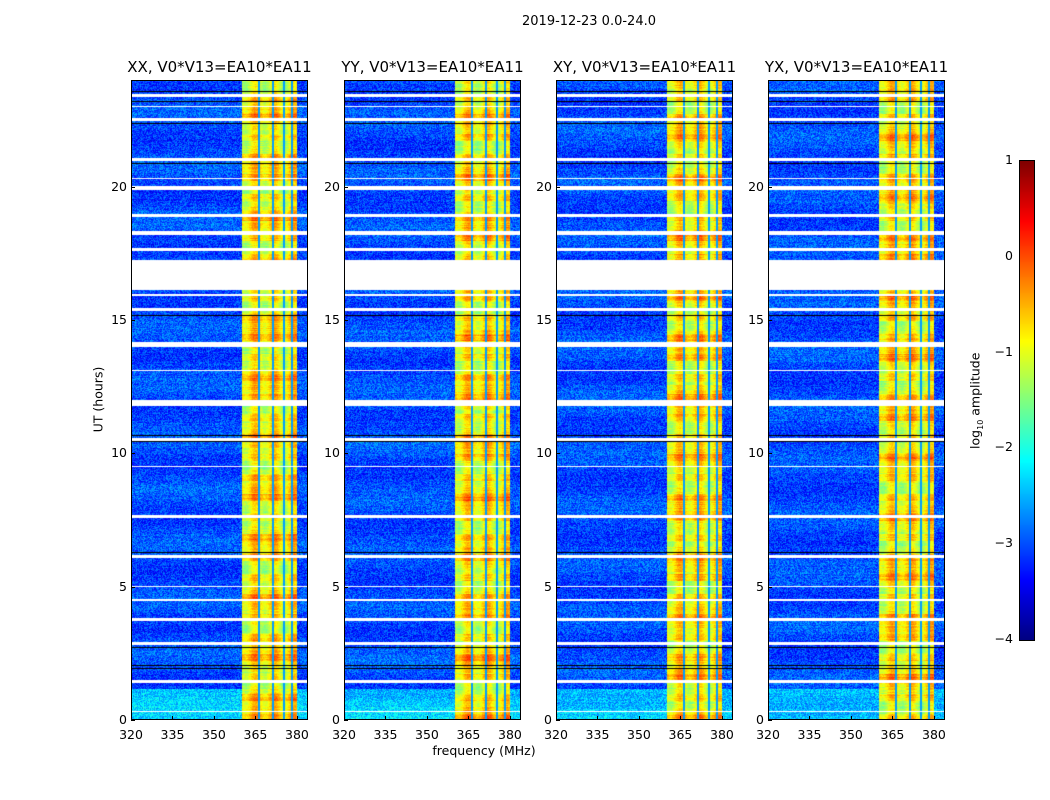 The width and height of the screenshot is (1050, 800). Describe the element at coordinates (432, 67) in the screenshot. I see `panel-title: YY, V0*V13=EA10*EA11` at that location.